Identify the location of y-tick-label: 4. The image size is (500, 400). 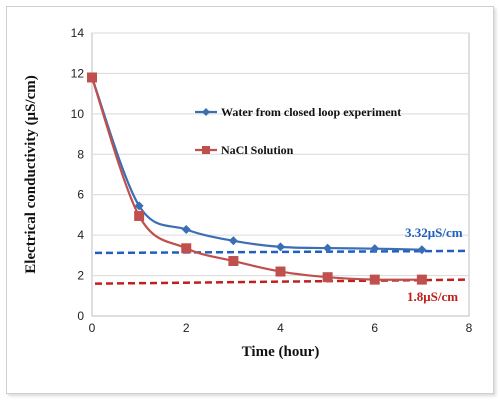
(80, 235).